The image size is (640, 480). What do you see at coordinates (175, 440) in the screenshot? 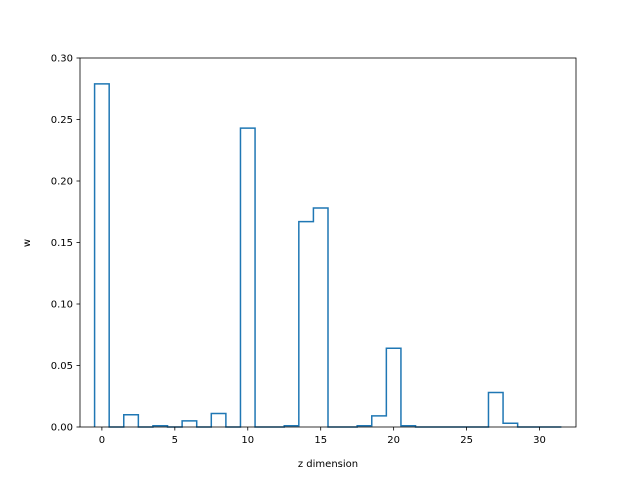
I see `x-tick-label: 5` at bounding box center [175, 440].